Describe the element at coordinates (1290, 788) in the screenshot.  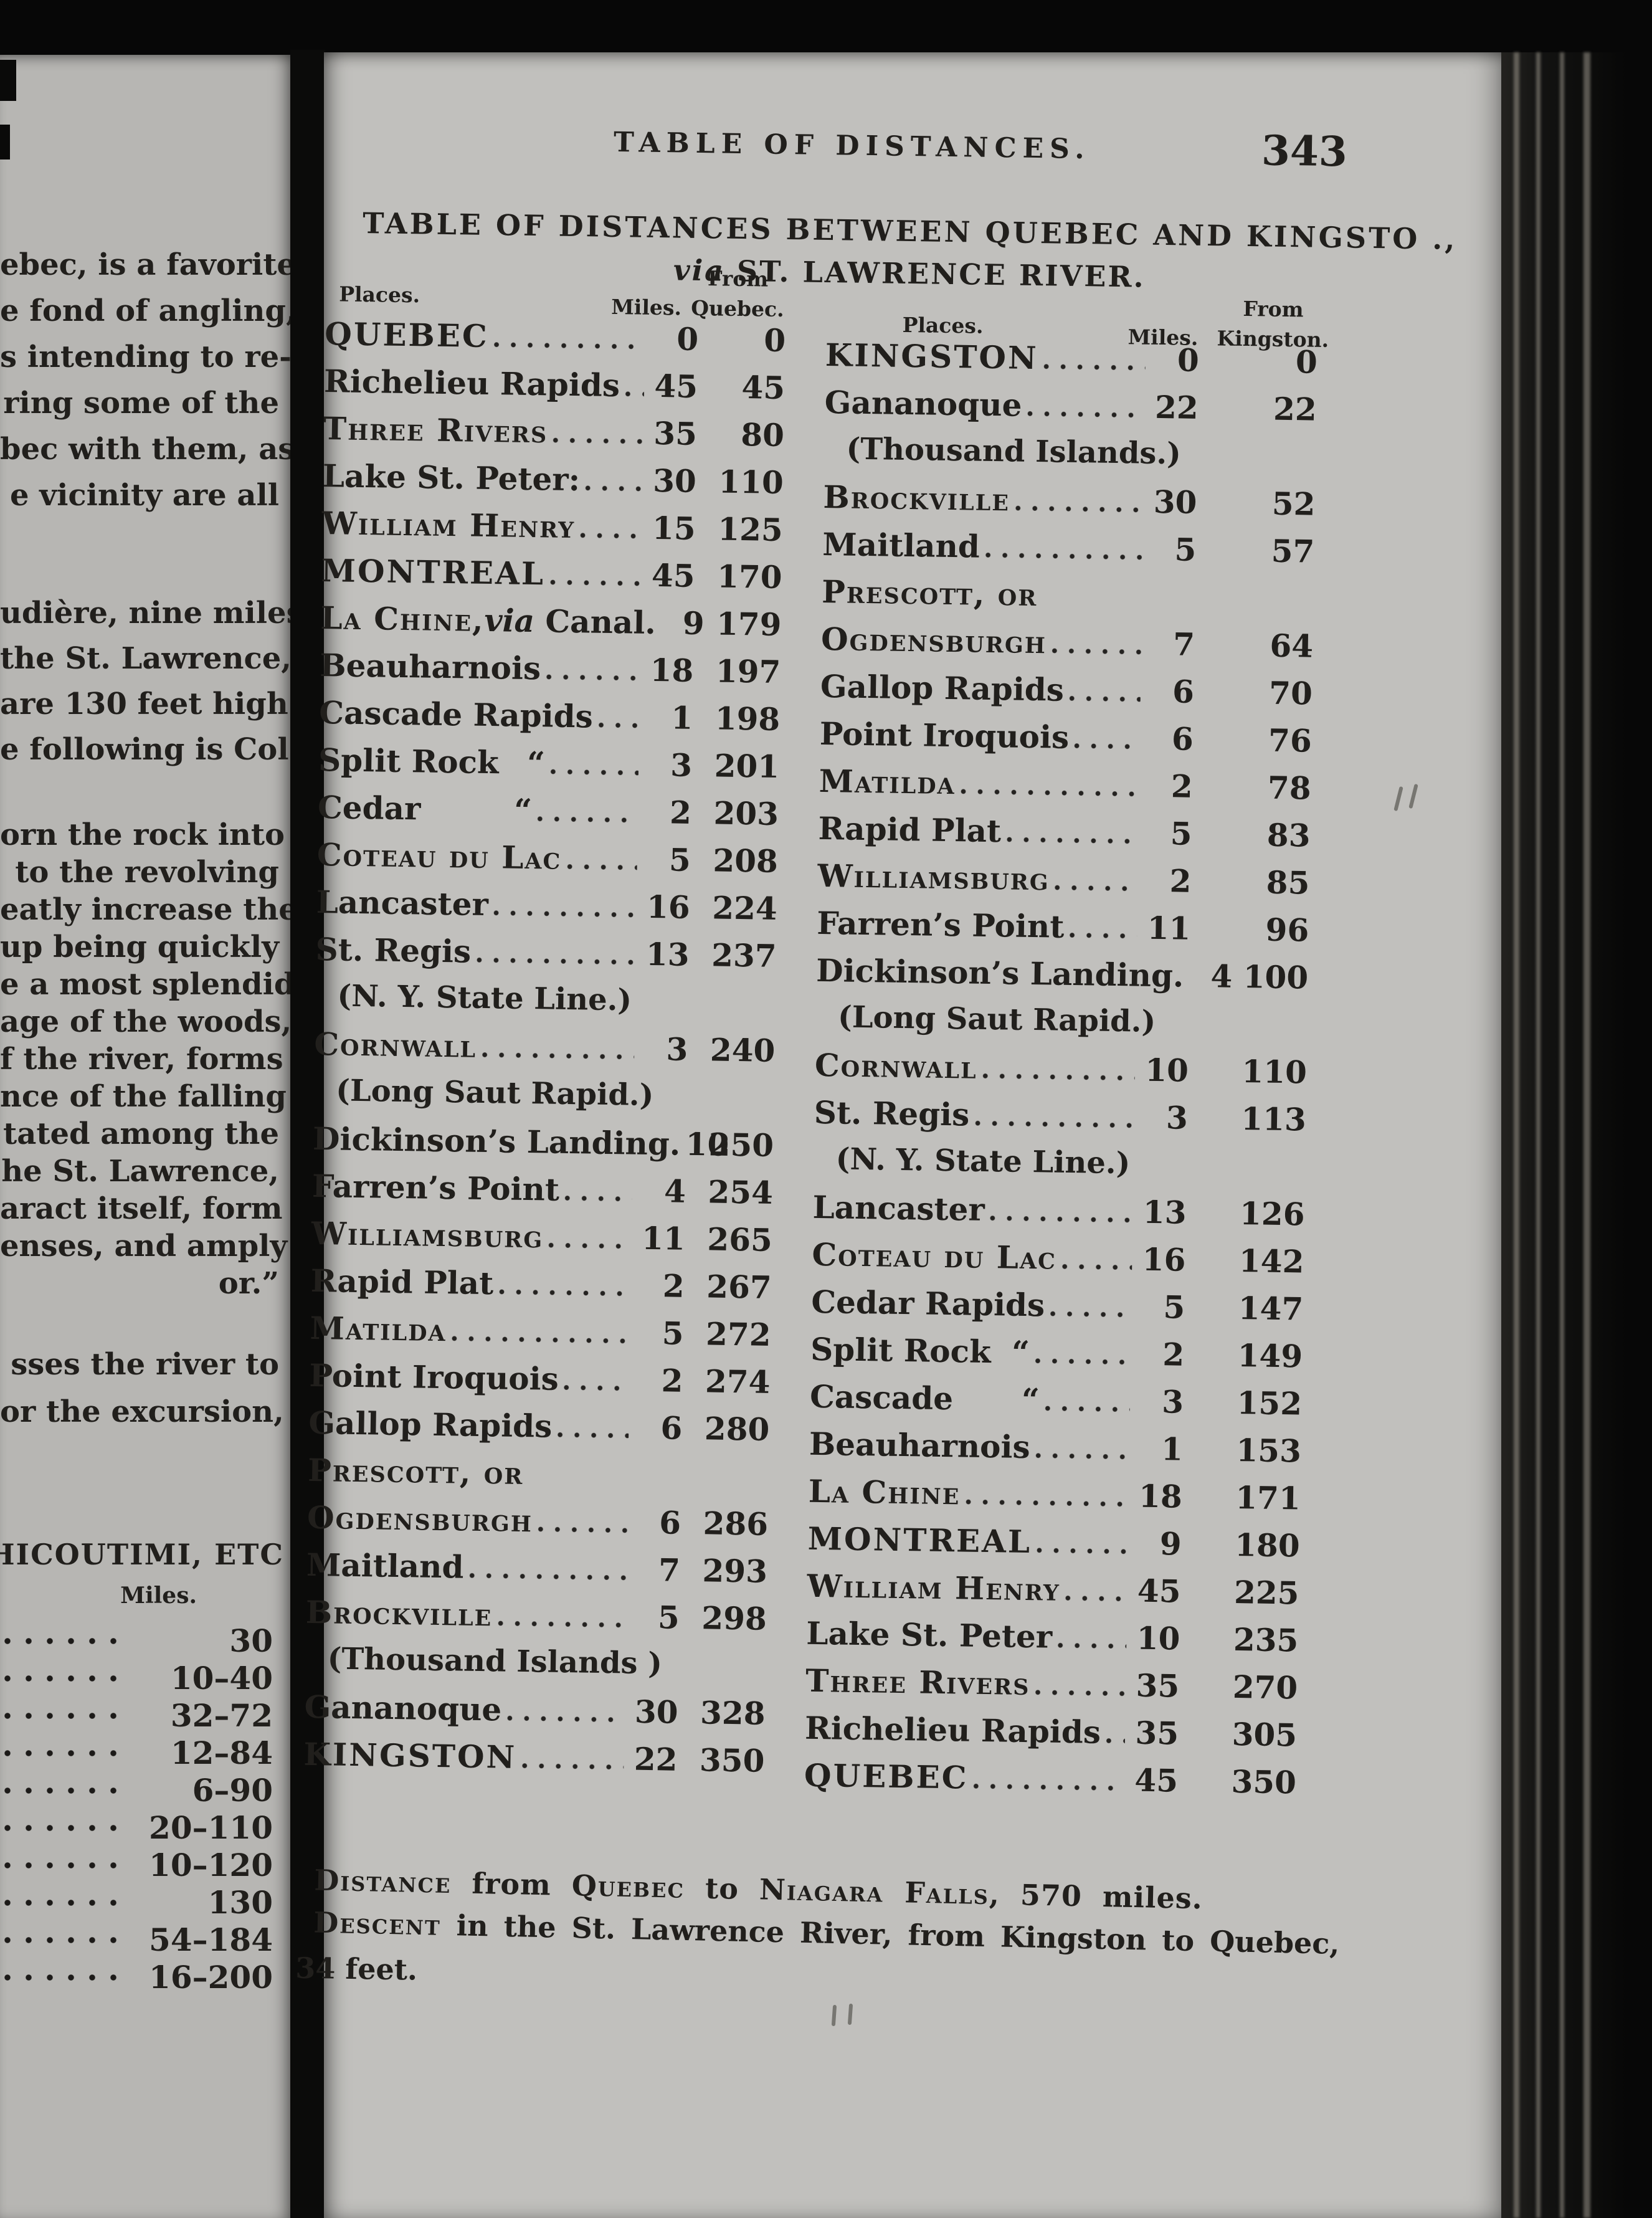
I see `from-kingston-value: 78` at that location.